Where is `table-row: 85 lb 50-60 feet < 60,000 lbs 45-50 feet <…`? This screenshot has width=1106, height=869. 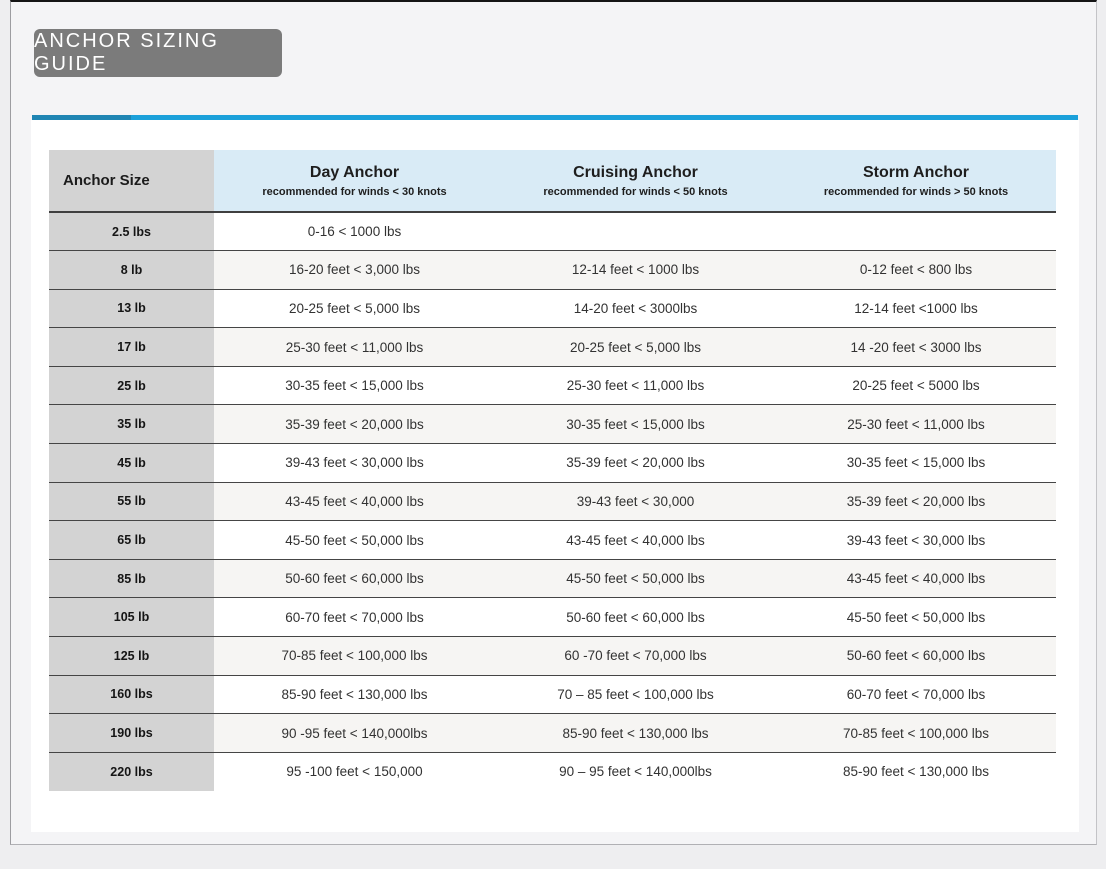 table-row: 85 lb 50-60 feet < 60,000 lbs 45-50 feet <… is located at coordinates (552, 578).